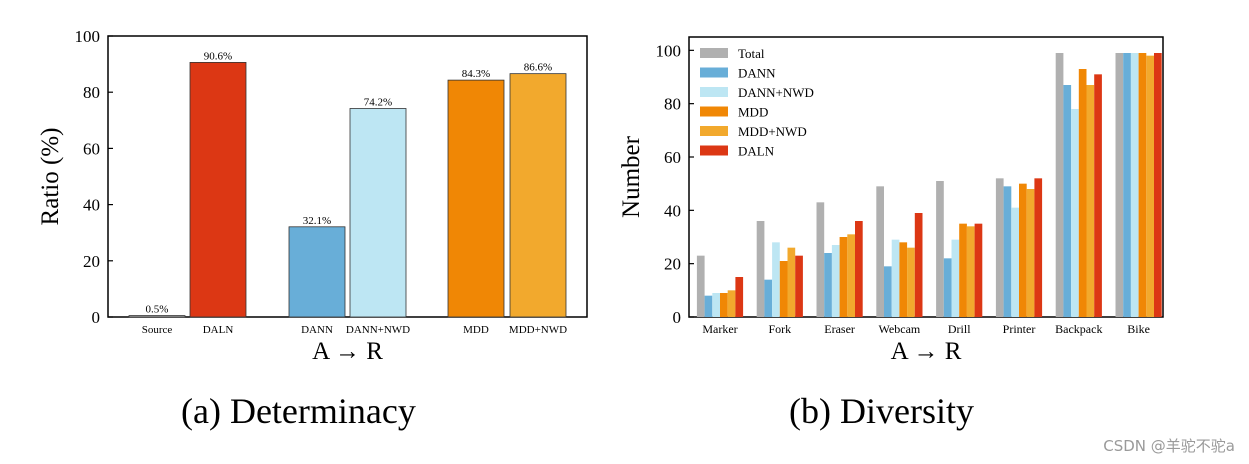 The height and width of the screenshot is (464, 1249). Describe the element at coordinates (1078, 329) in the screenshot. I see `b-x-tick-label: Backpack` at that location.